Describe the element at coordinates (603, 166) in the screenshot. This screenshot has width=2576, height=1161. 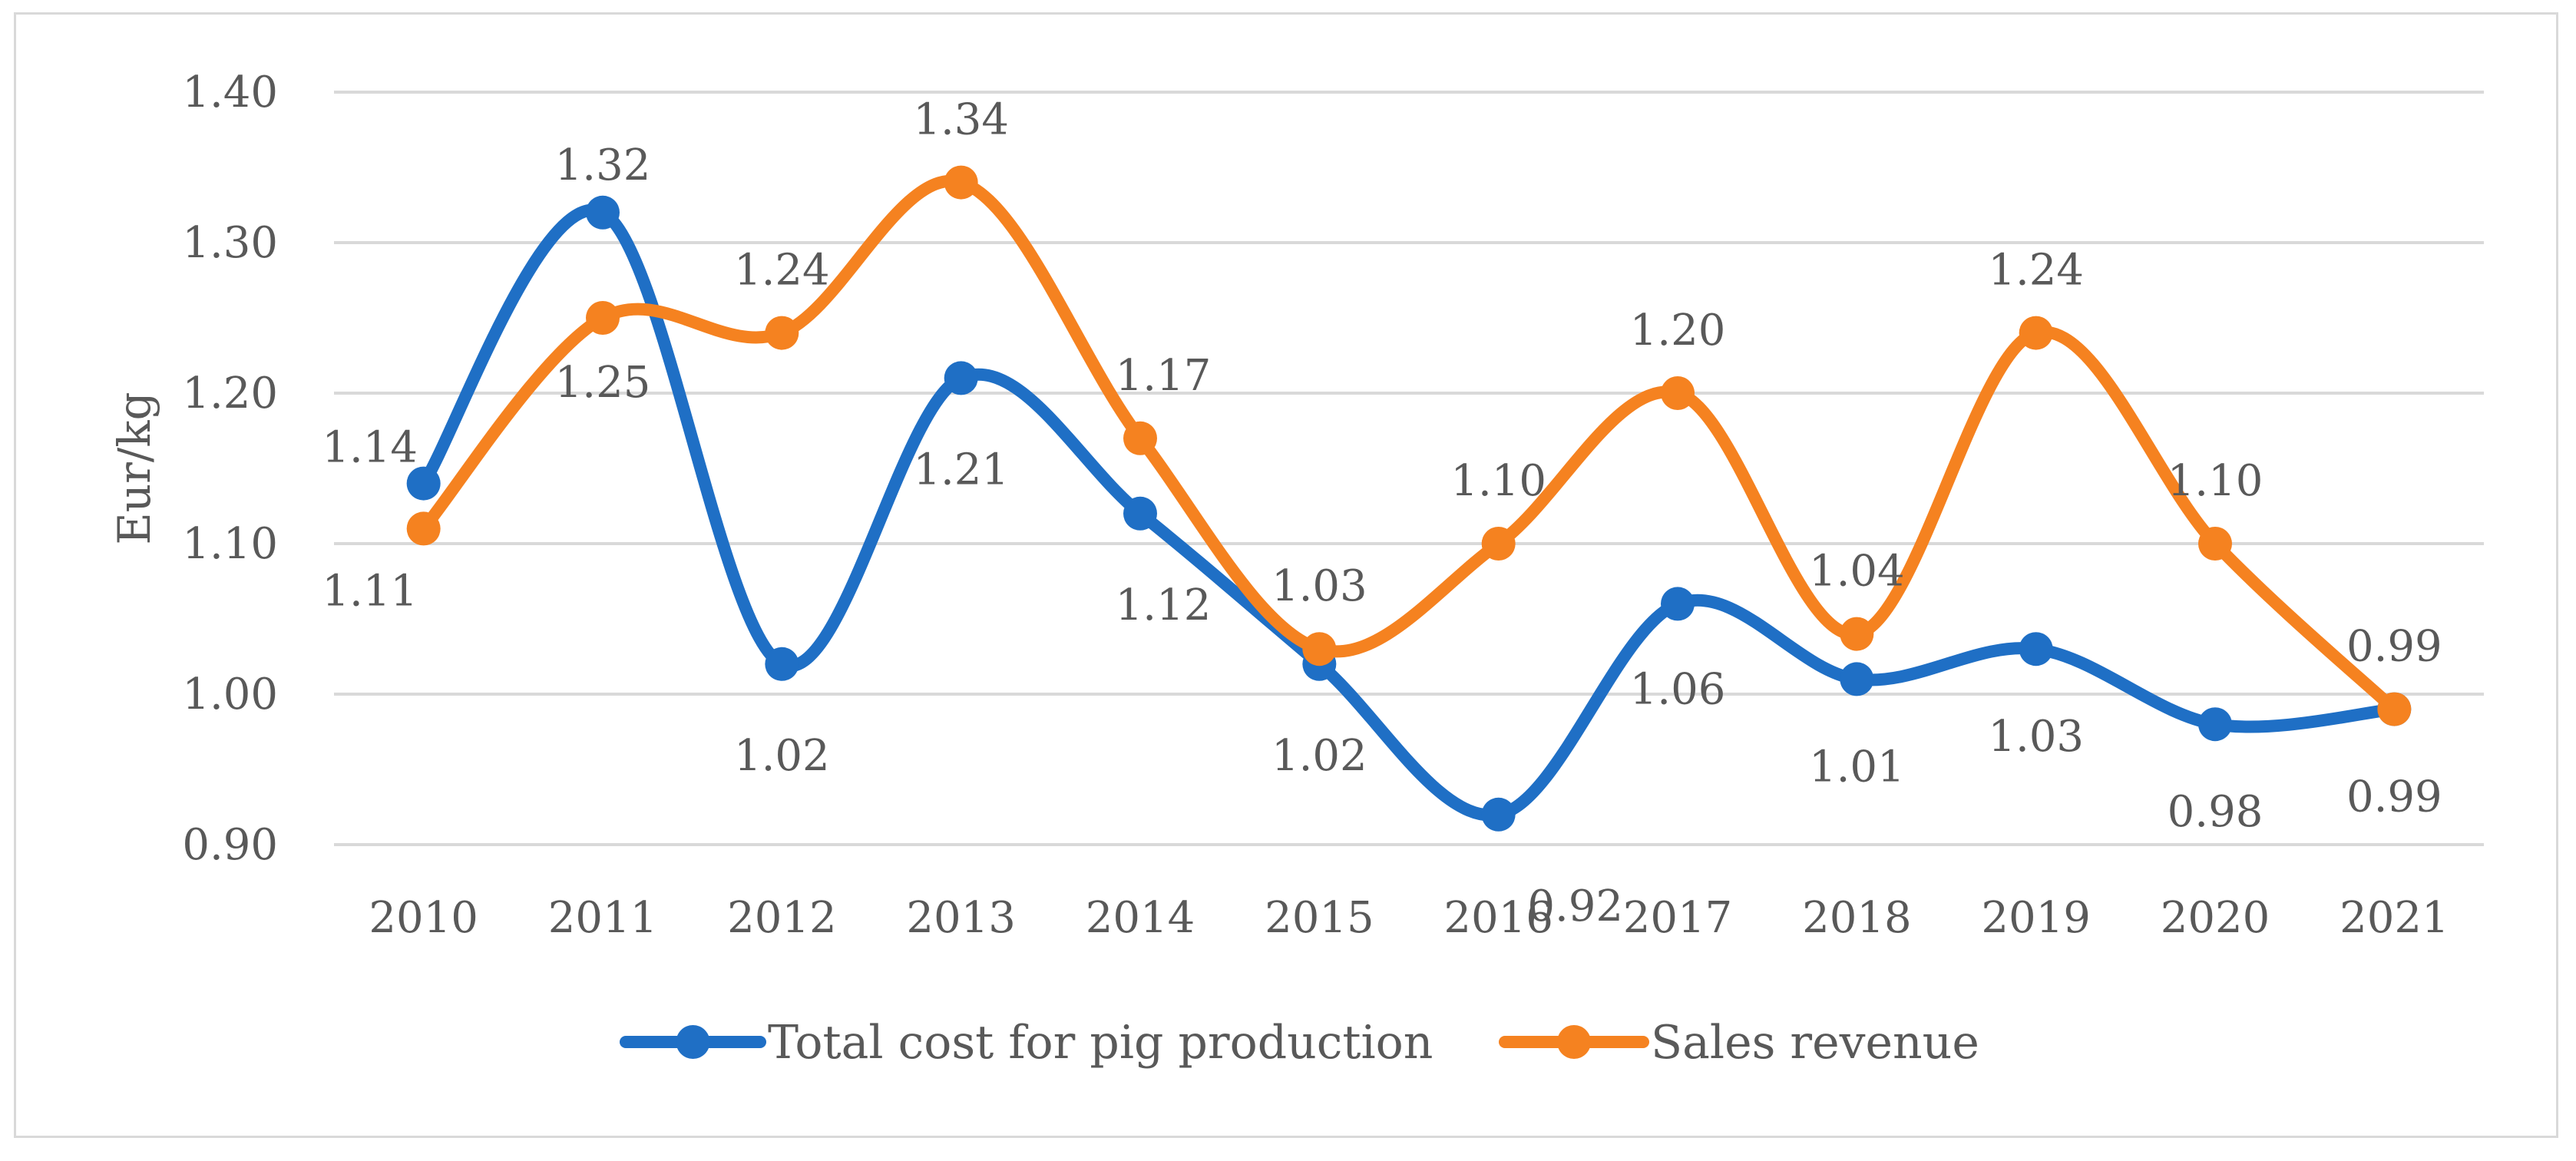
I see `data-label: 1.32` at that location.